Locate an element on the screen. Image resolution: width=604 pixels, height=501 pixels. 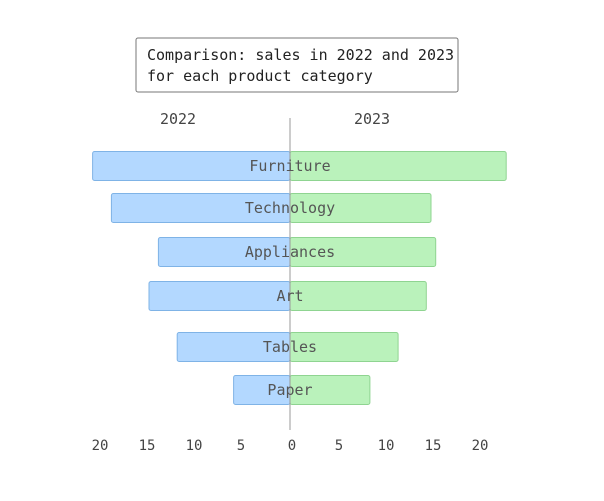
bar-2022-art is located at coordinates (219, 296).